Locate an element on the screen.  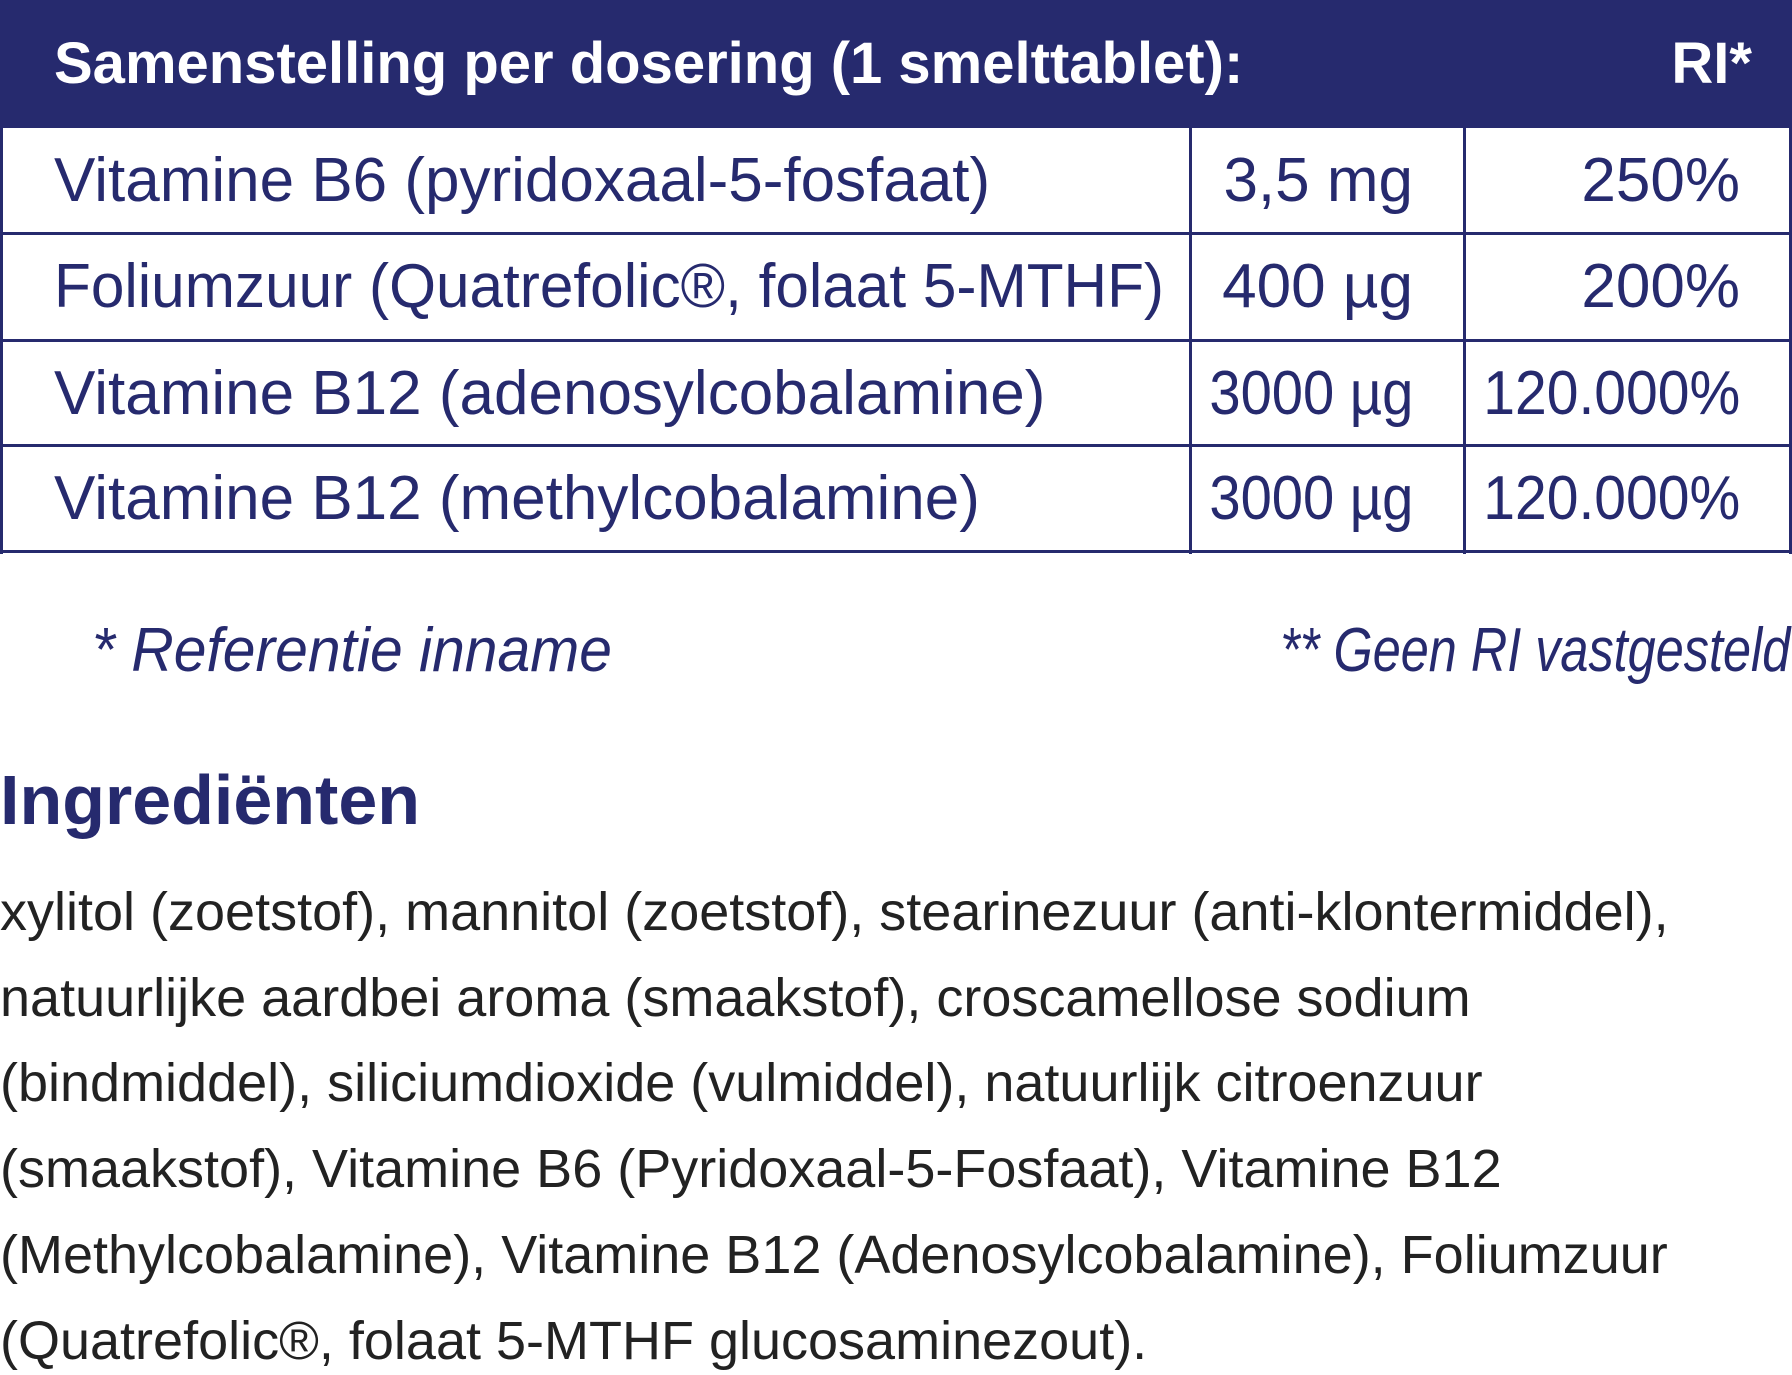
footnote-text: ** Geen RI vastgesteld is located at coordinates (1535, 650).